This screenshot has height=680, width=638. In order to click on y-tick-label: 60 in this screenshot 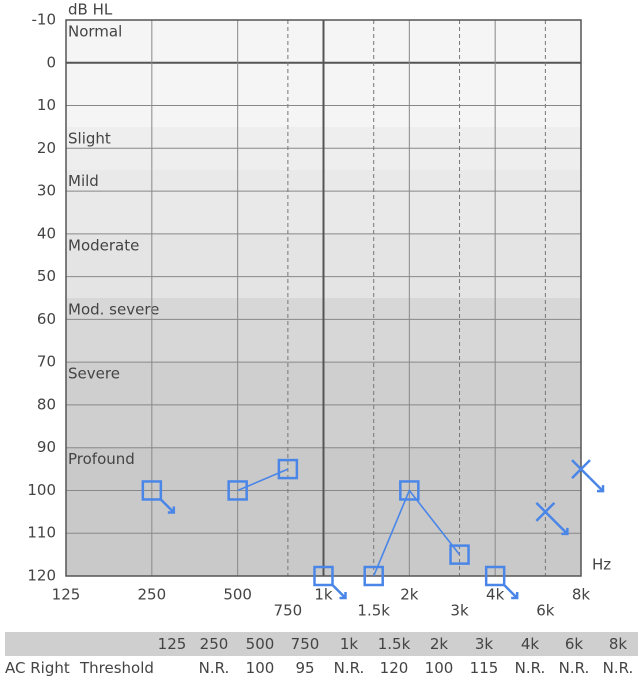, I will do `click(46, 319)`.